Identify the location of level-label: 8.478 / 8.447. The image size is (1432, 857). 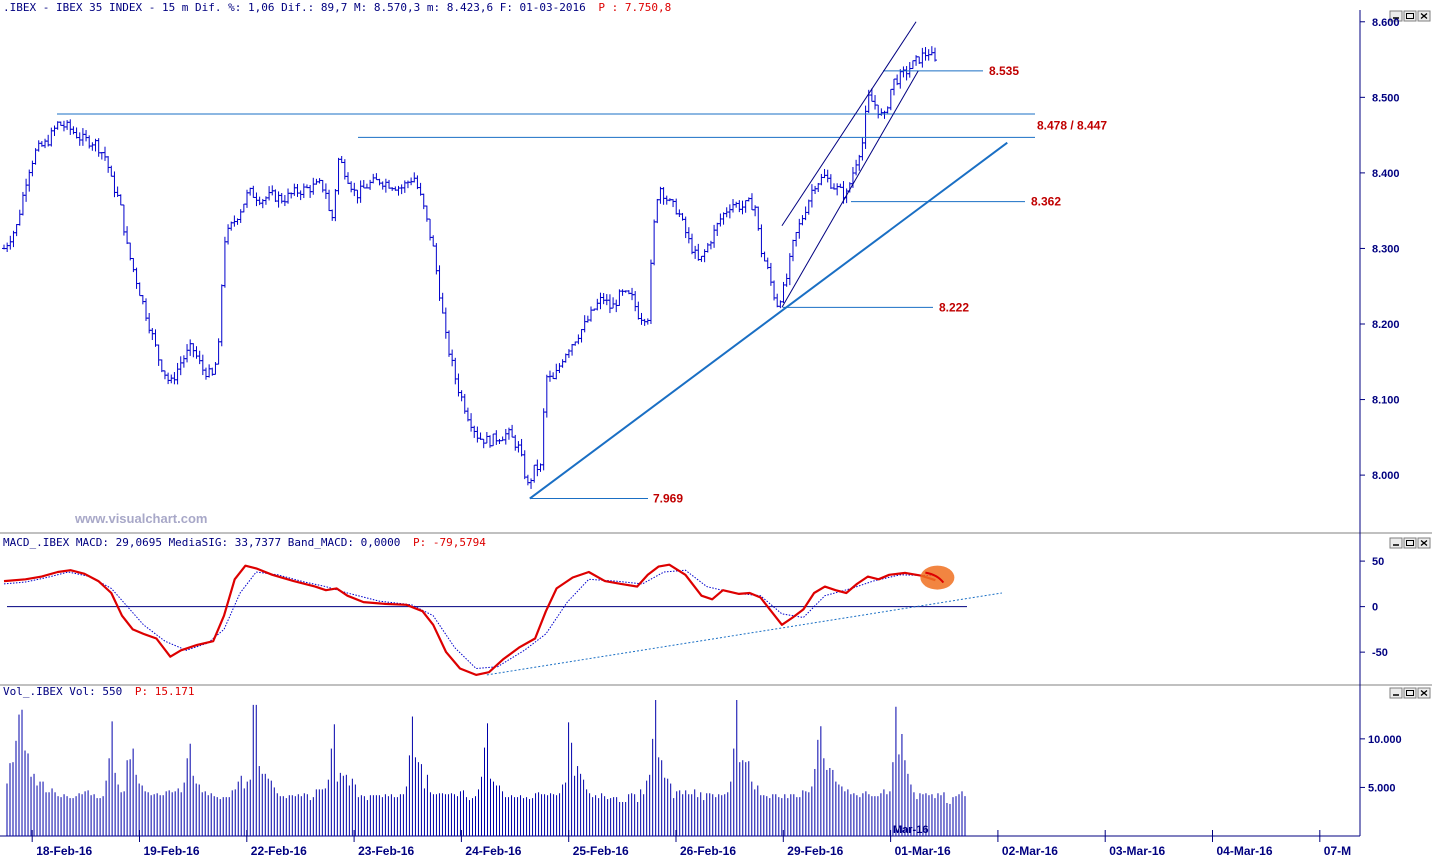
(1072, 126).